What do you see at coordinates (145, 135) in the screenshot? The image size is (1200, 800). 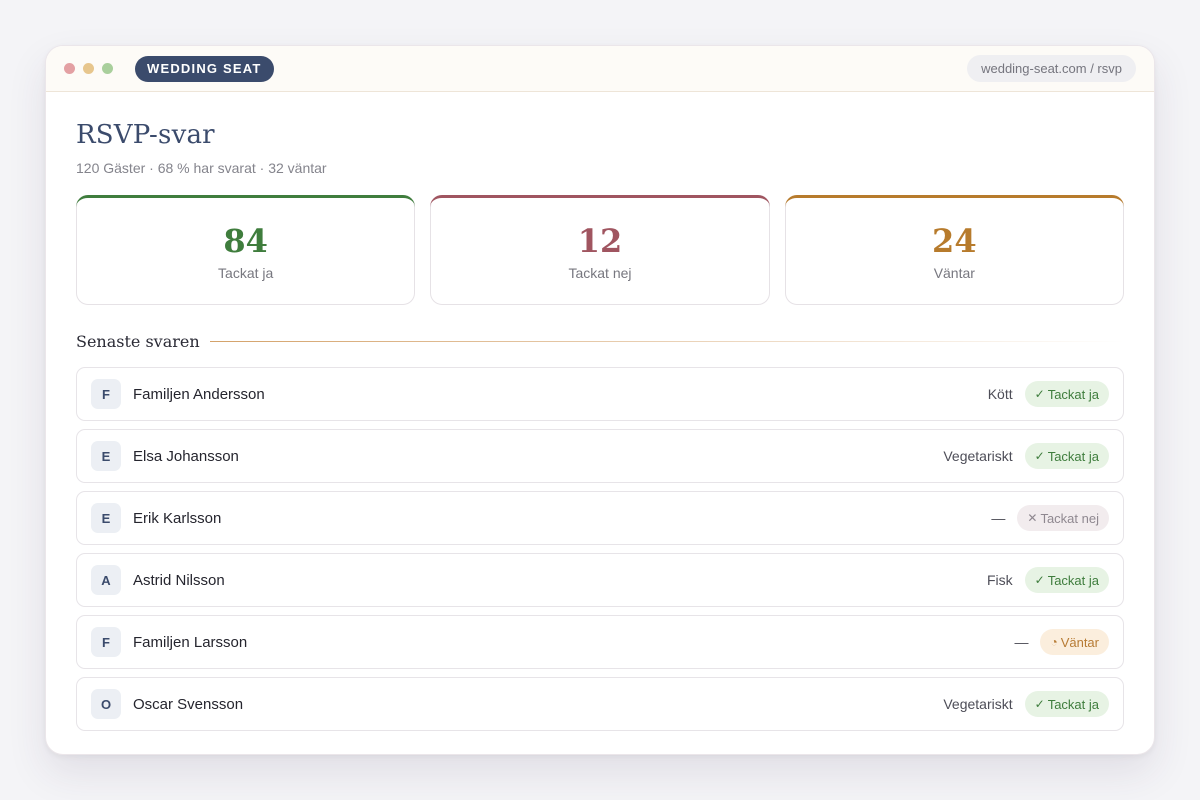 I see `page-title: RSVP-svar` at bounding box center [145, 135].